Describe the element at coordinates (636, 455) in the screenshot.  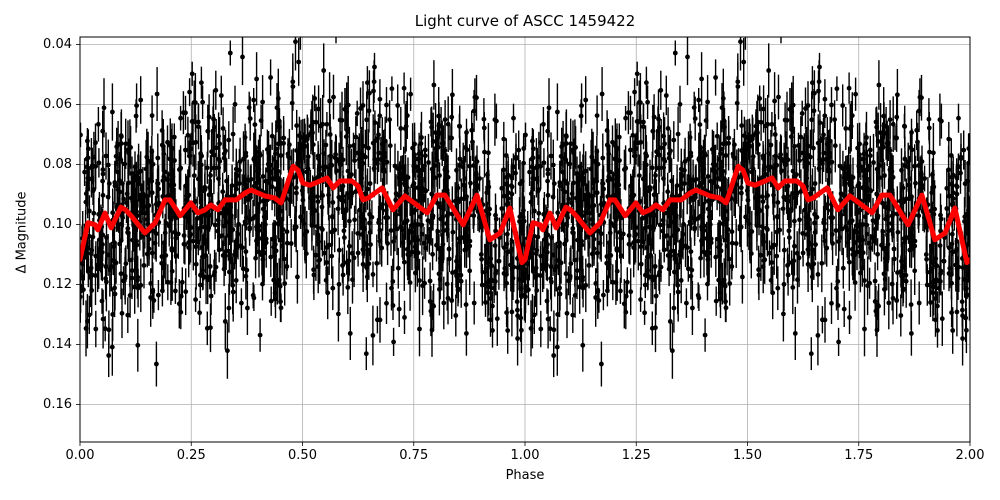
I see `x-tick-label: 1.25` at that location.